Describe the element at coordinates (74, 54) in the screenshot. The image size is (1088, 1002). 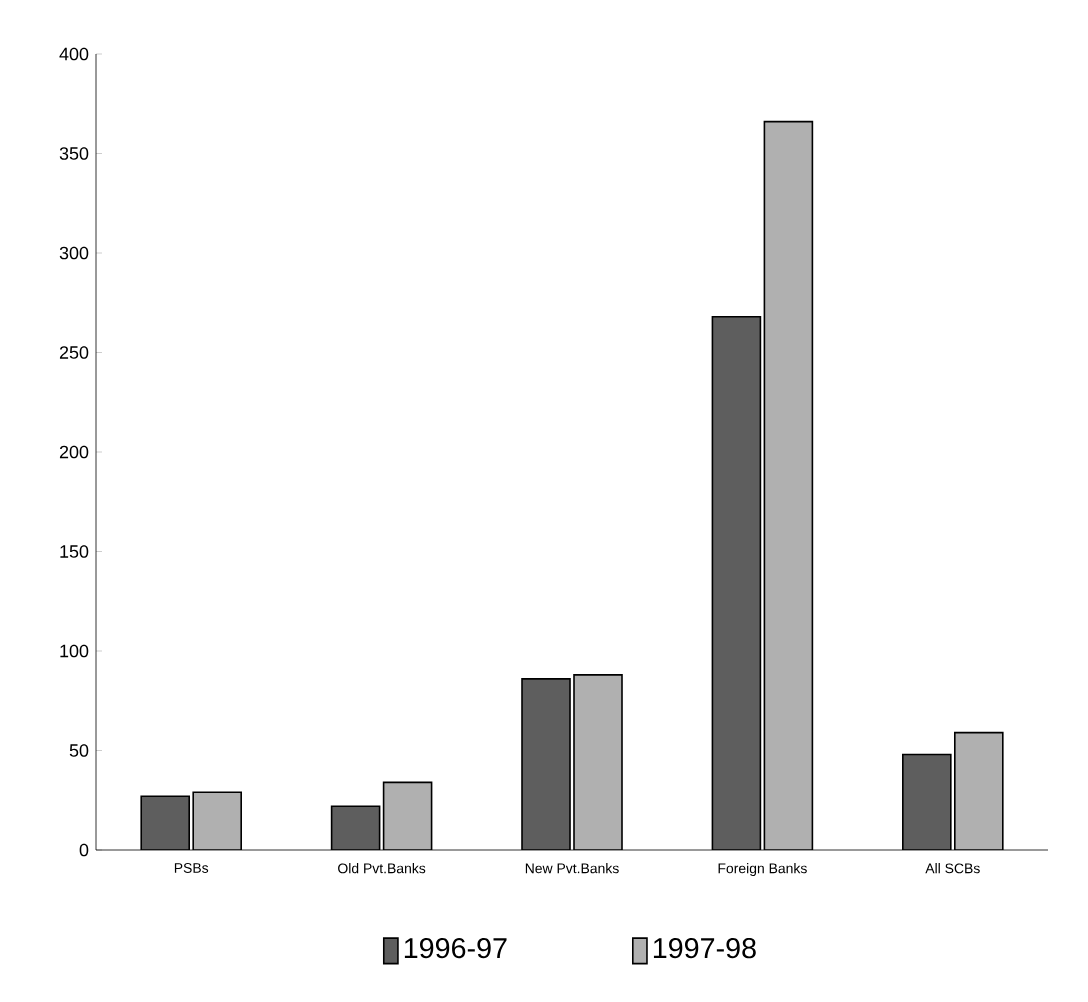
I see `y-tick-label: 400` at that location.